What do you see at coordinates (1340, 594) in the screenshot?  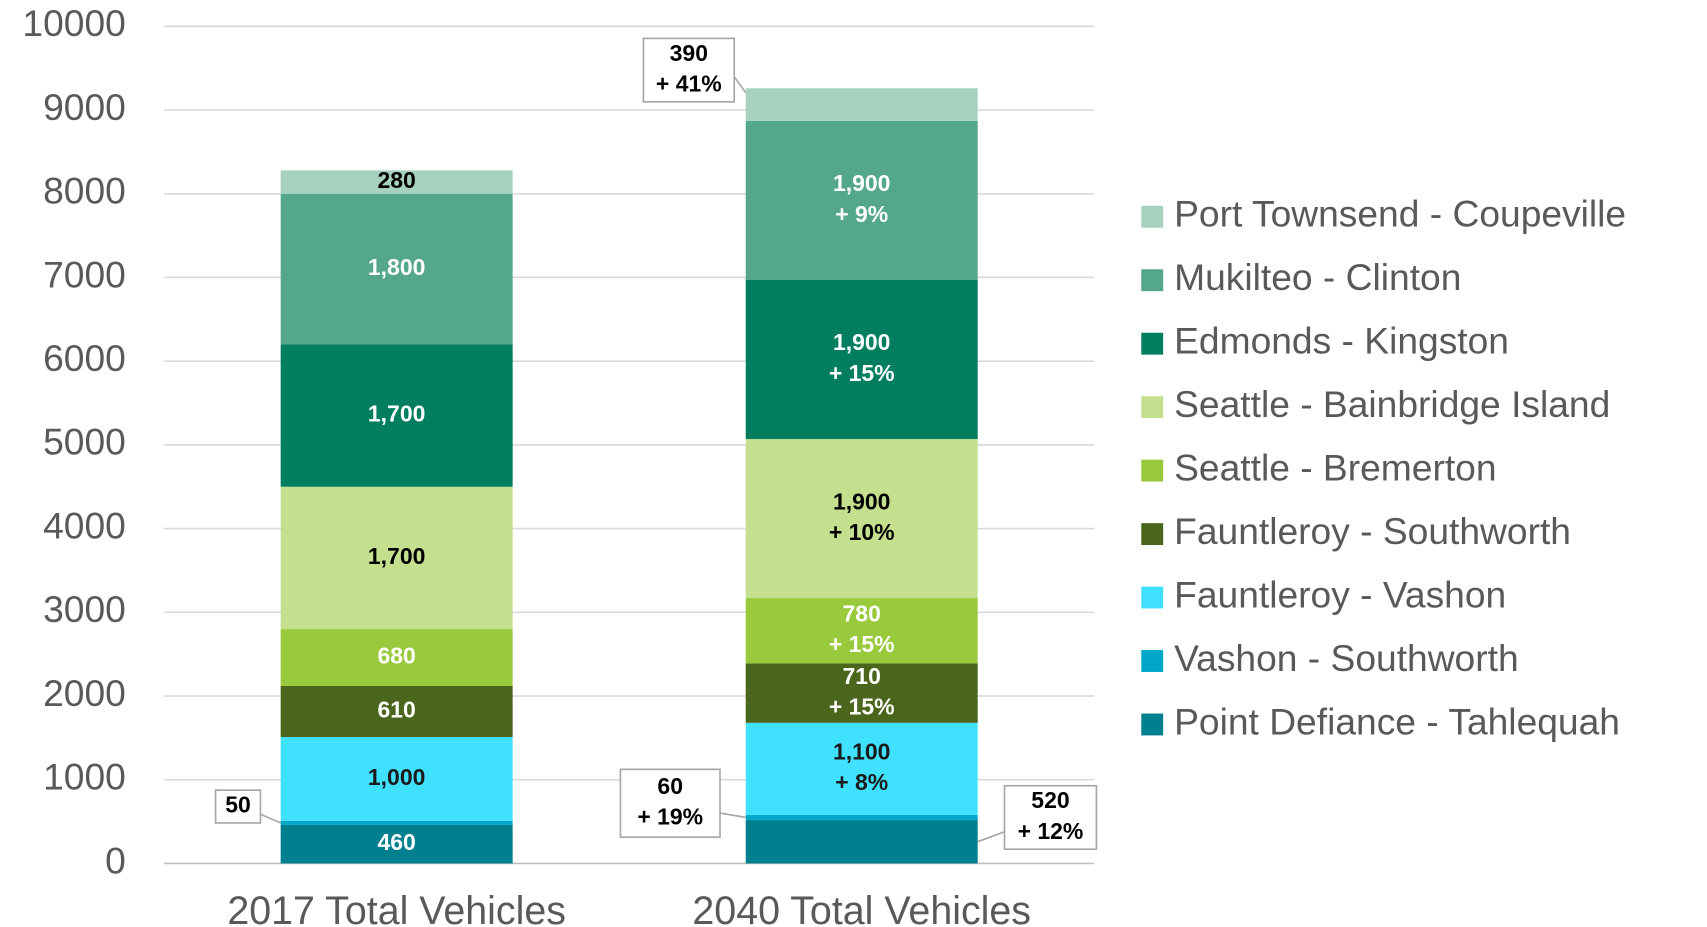 I see `legend-label: Fauntleroy - Vashon` at bounding box center [1340, 594].